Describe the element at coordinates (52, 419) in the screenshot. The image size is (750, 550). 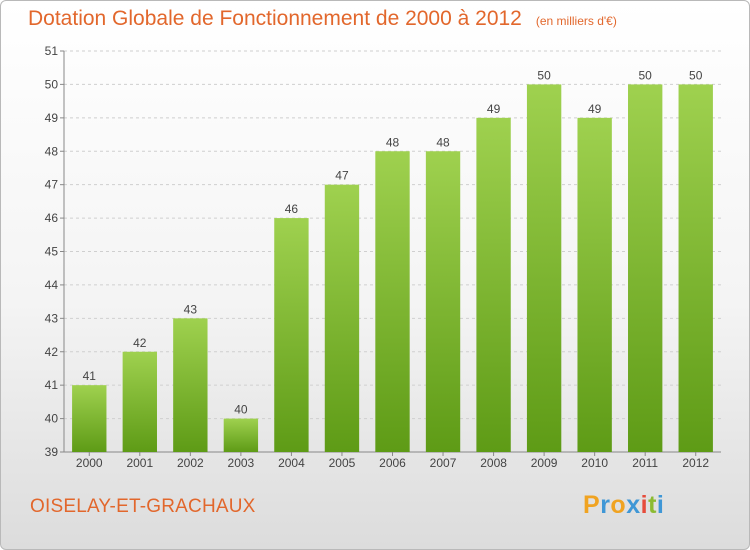
I see `y-tick-label: 40` at that location.